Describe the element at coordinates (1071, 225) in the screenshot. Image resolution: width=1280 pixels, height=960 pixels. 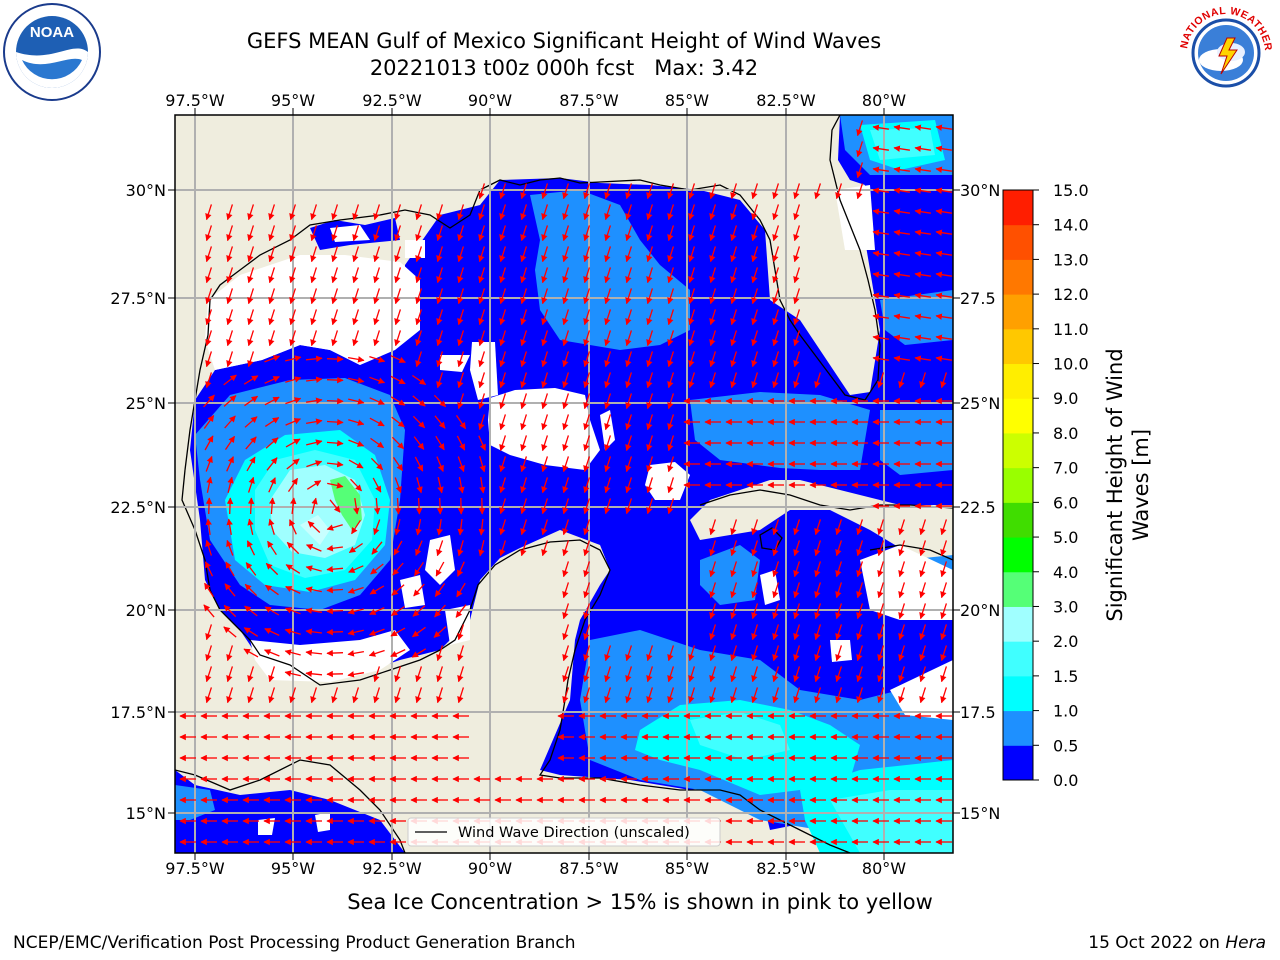
I see `colorbar-tick-label: 14.0` at that location.